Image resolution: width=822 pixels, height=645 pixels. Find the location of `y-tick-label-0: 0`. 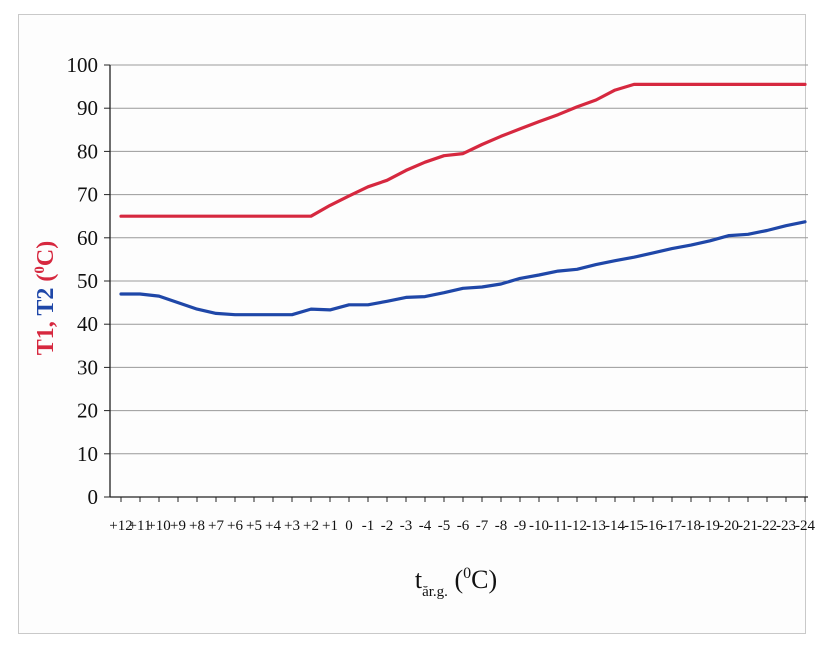

y-tick-label-0: 0 is located at coordinates (93, 497).